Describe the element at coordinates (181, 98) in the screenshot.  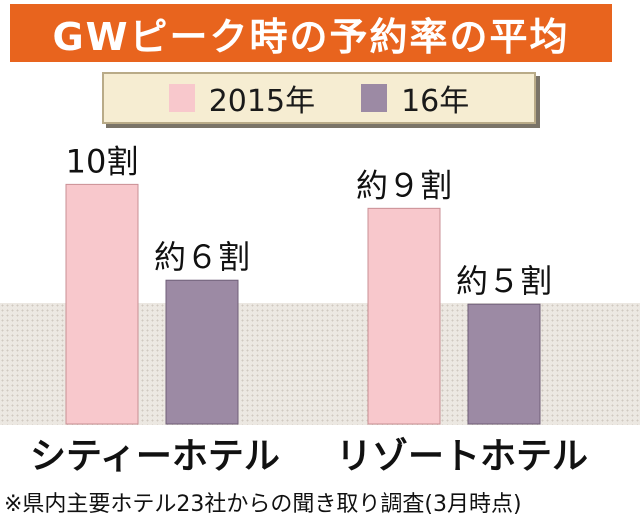
I see `legend-swatch-2015` at that location.